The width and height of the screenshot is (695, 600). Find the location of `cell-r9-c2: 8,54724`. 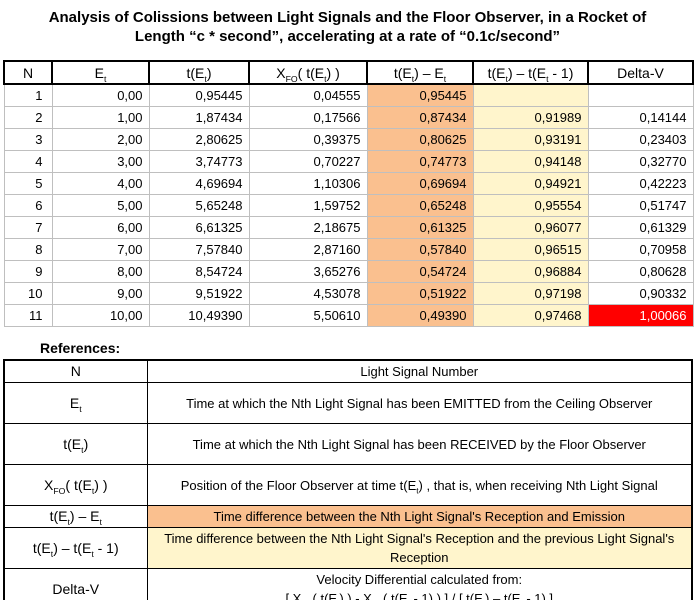

cell-r9-c2: 8,54724 is located at coordinates (199, 271).